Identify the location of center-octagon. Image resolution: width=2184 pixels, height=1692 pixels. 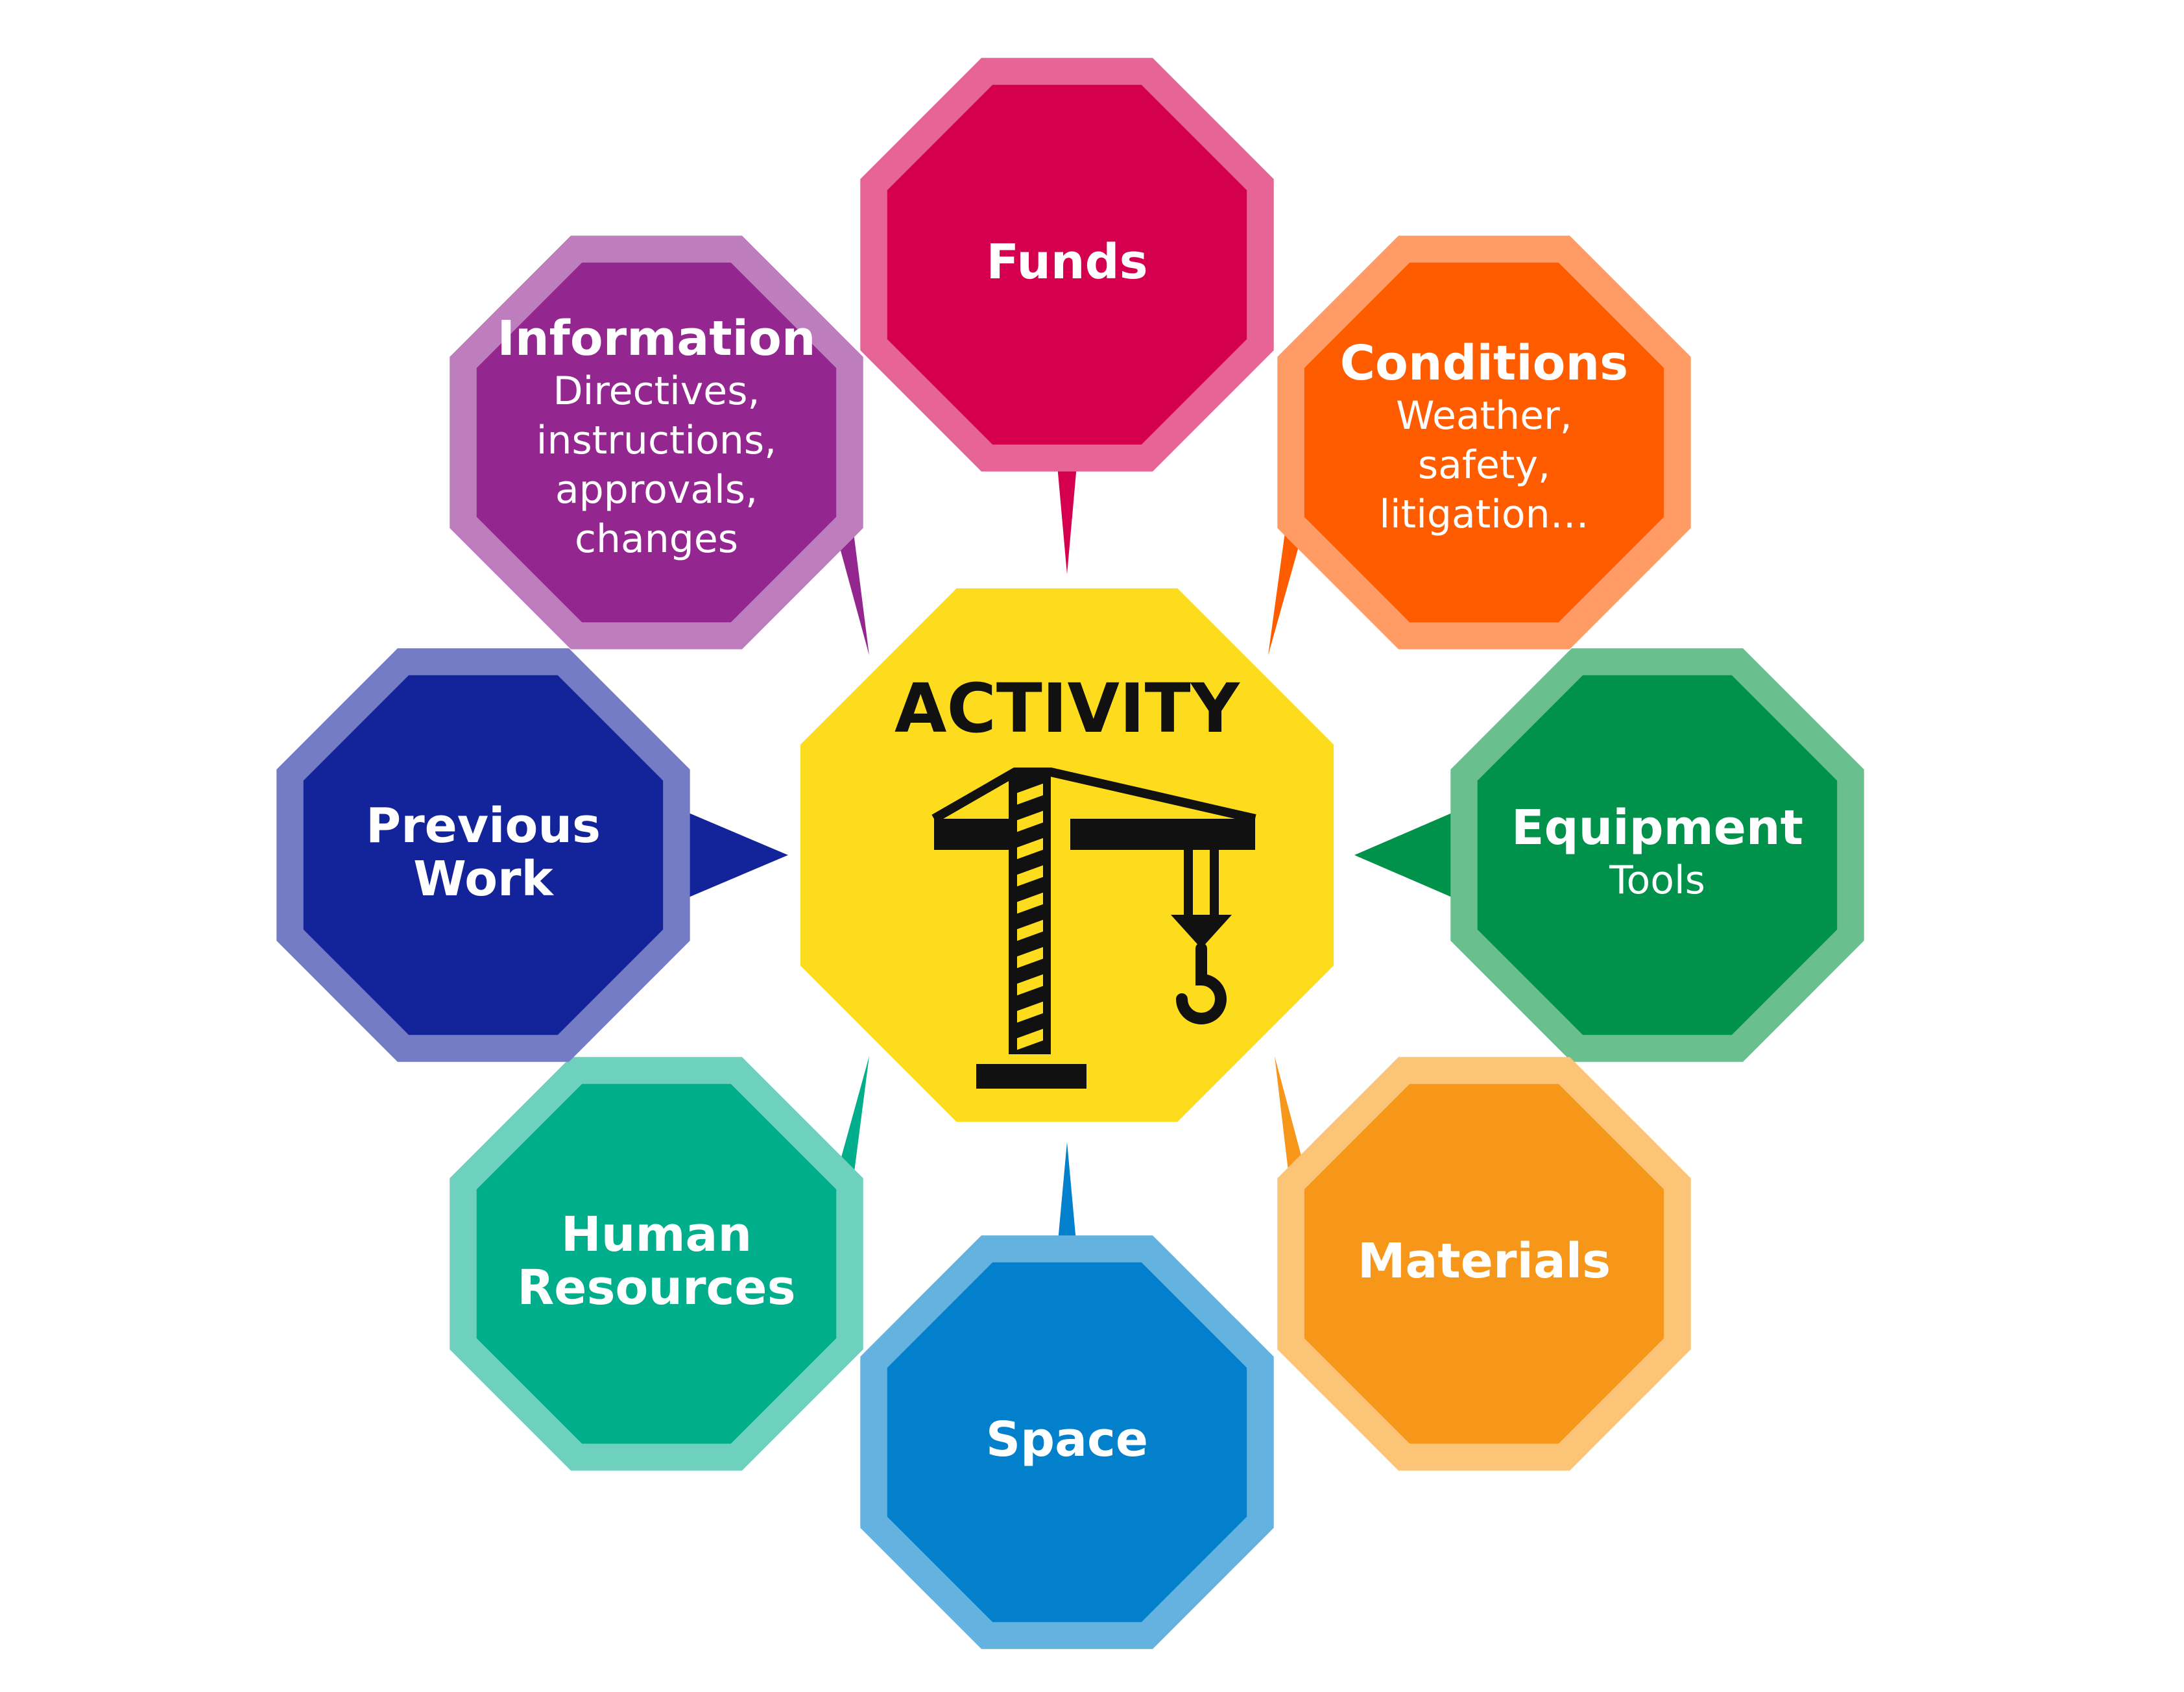
(1067, 855).